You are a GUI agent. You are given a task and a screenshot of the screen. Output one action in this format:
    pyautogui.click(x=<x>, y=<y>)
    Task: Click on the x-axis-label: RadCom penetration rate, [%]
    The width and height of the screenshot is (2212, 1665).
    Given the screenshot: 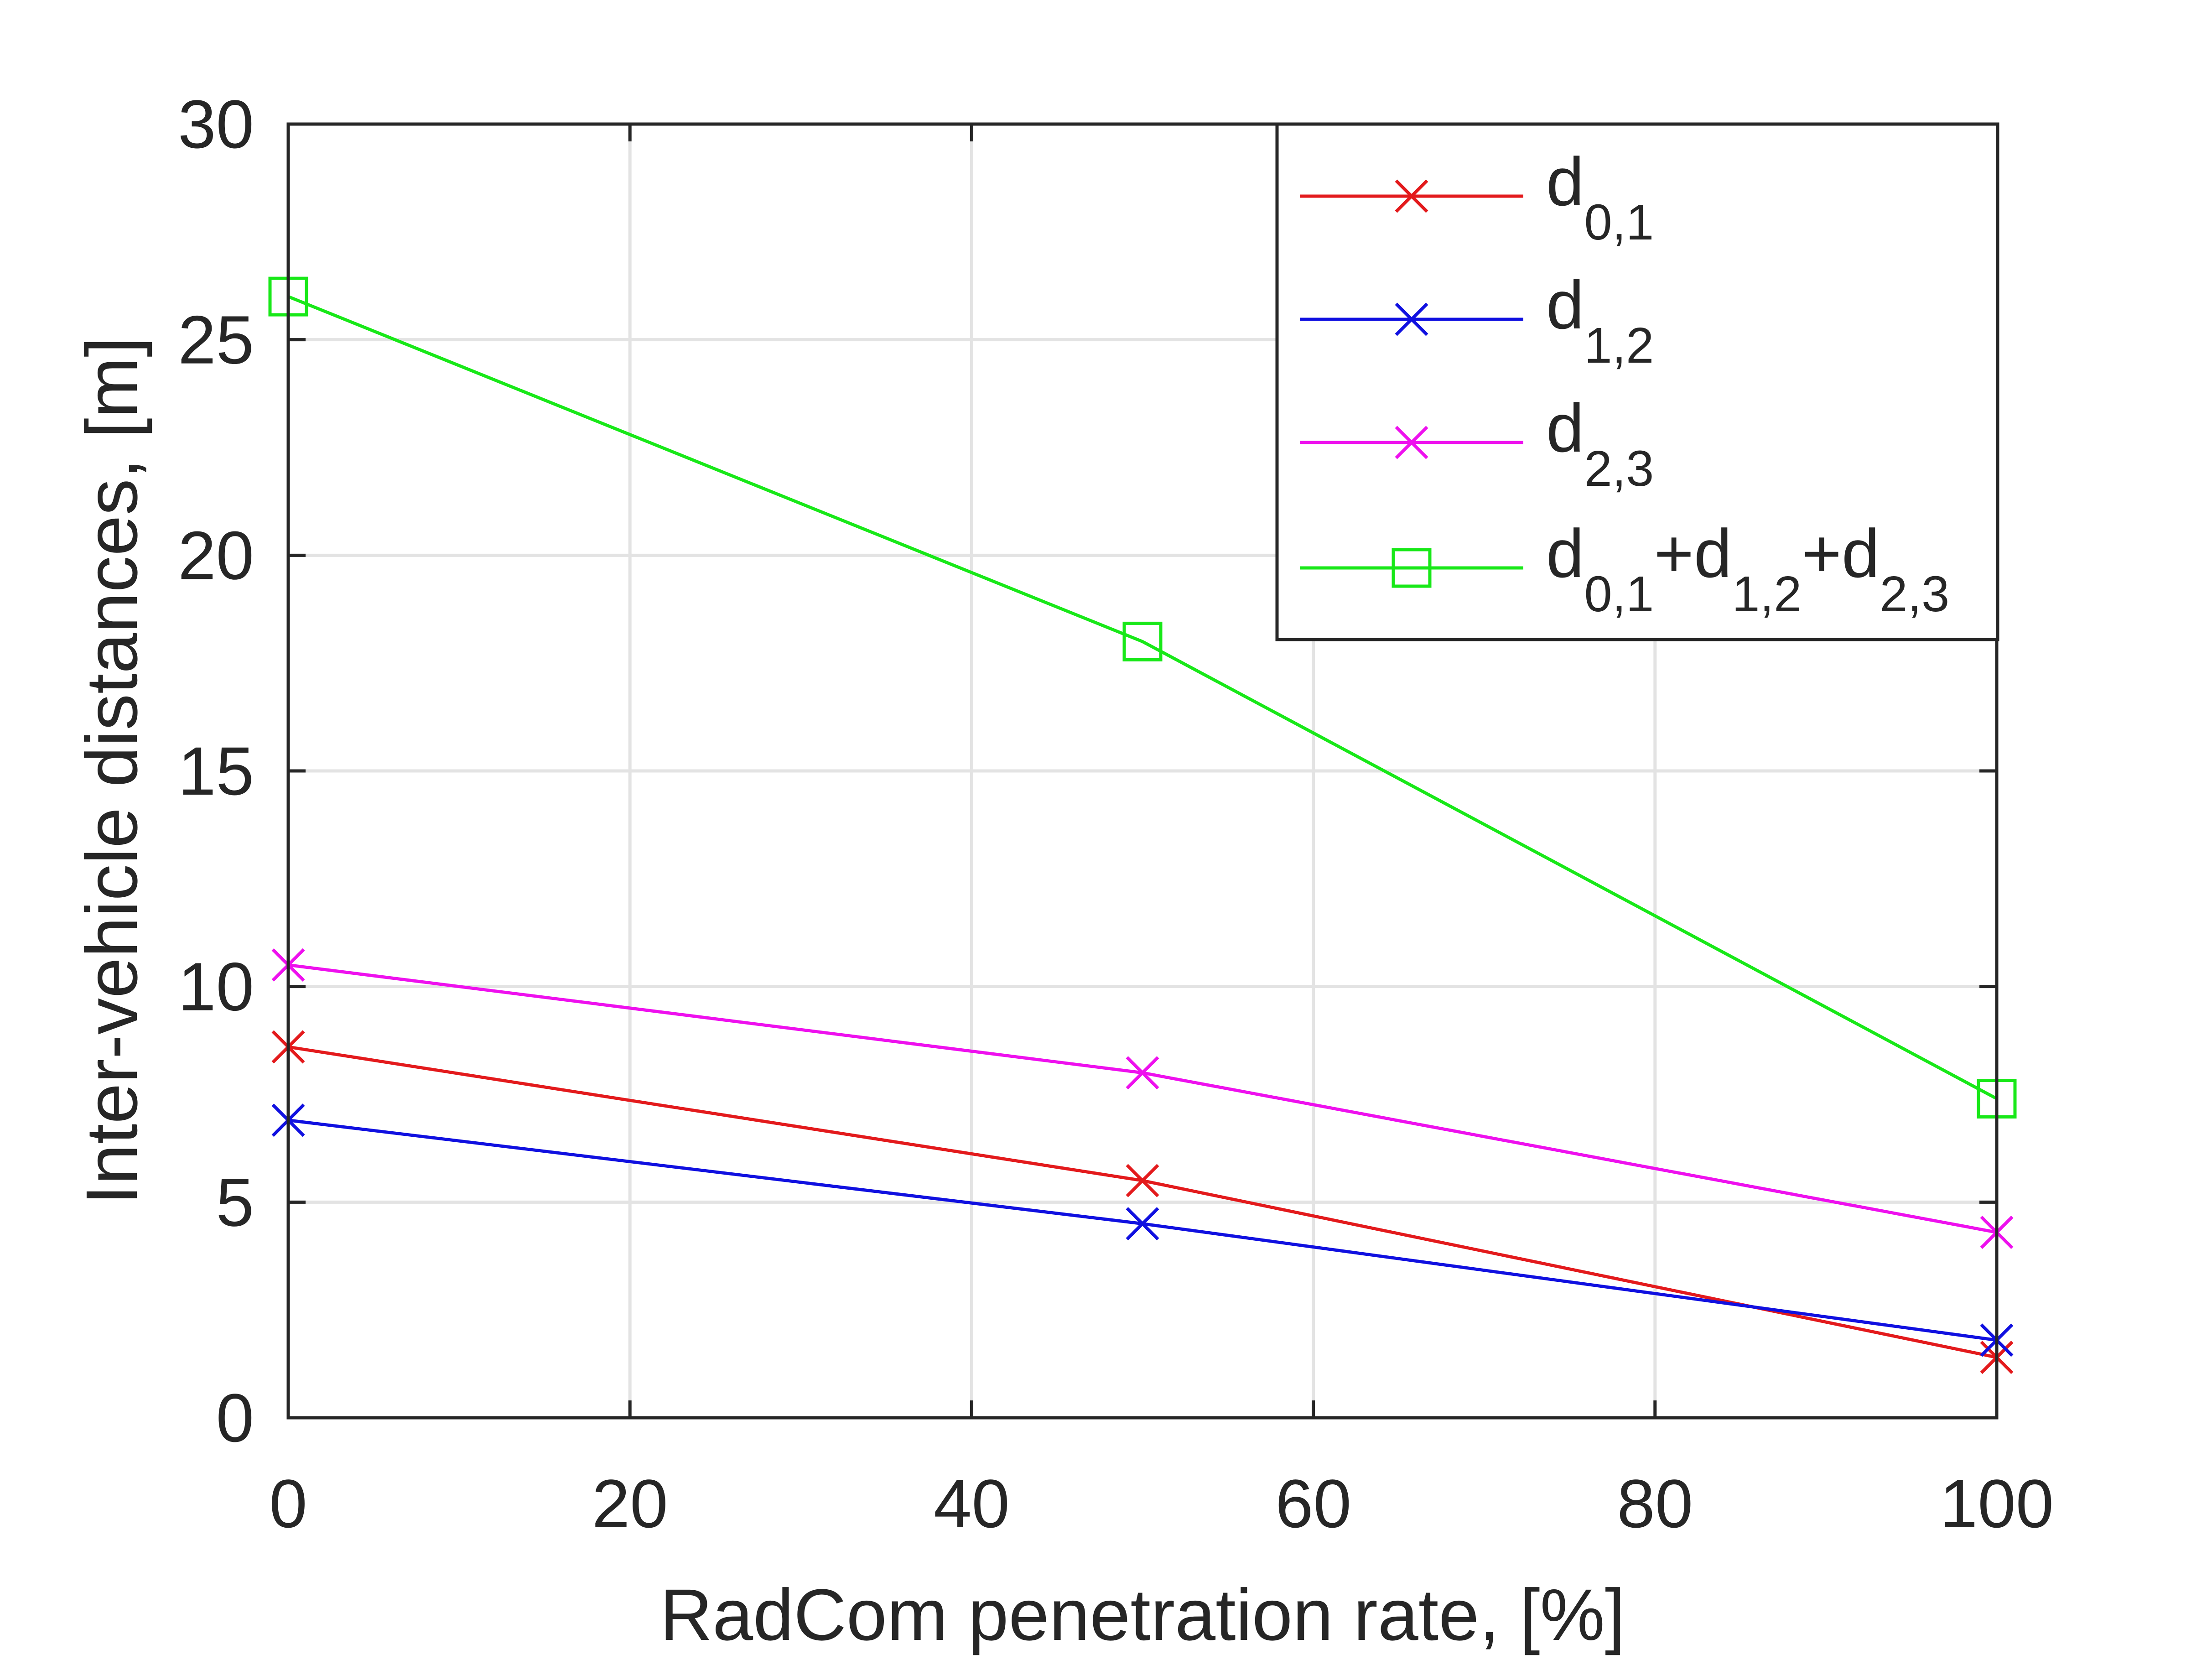 What is the action you would take?
    pyautogui.click(x=1142, y=1615)
    